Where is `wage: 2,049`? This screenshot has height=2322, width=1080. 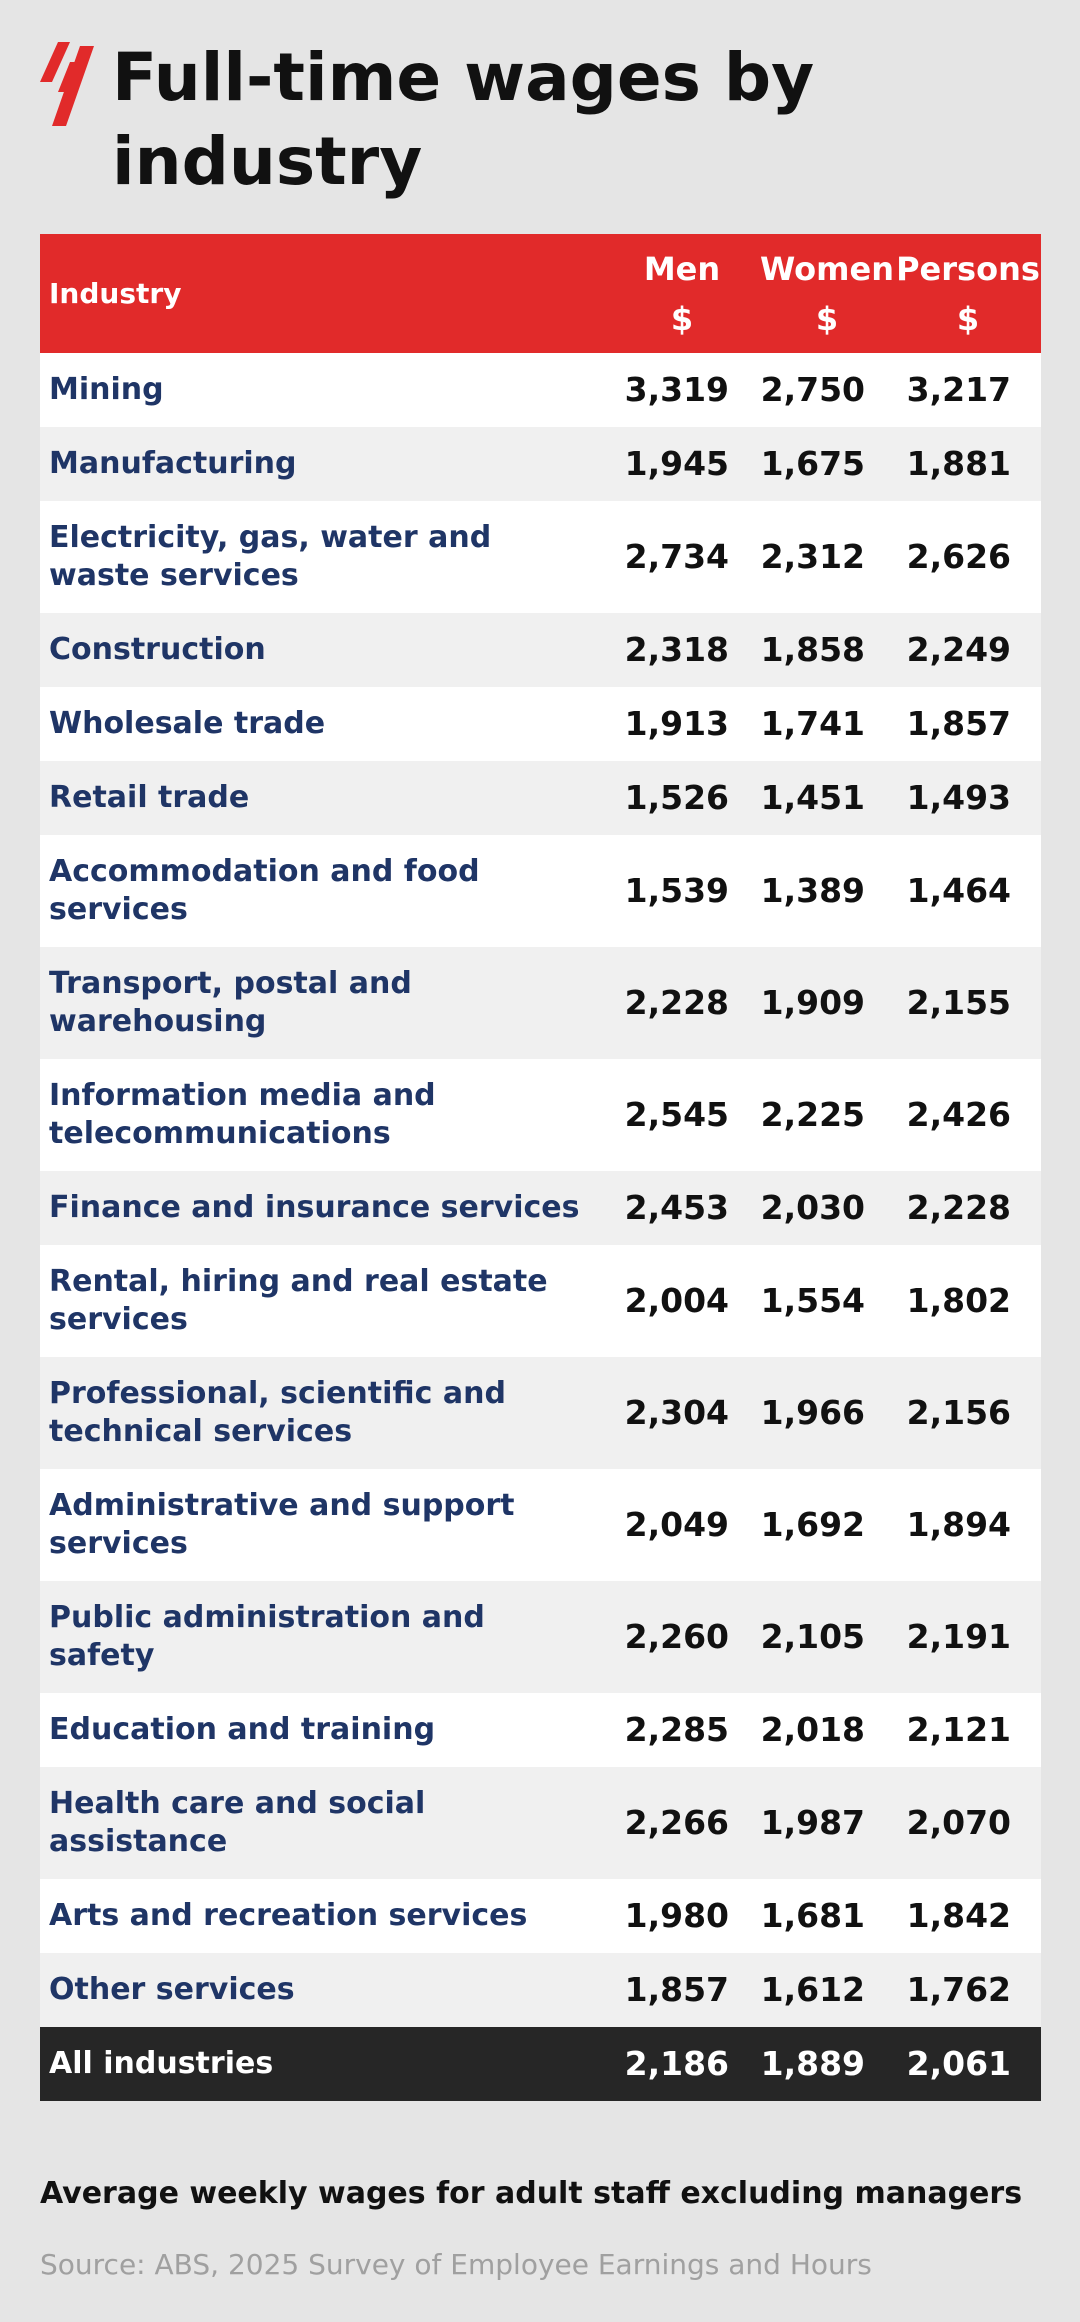
wage: 2,049 is located at coordinates (682, 1525).